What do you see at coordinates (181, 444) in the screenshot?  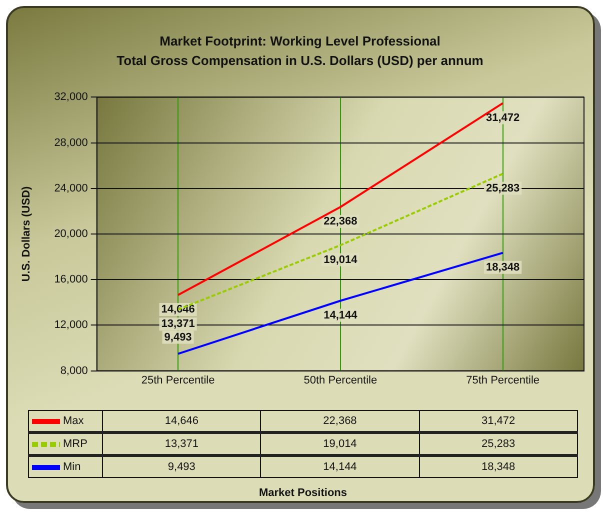 I see `data-label: 13,371` at bounding box center [181, 444].